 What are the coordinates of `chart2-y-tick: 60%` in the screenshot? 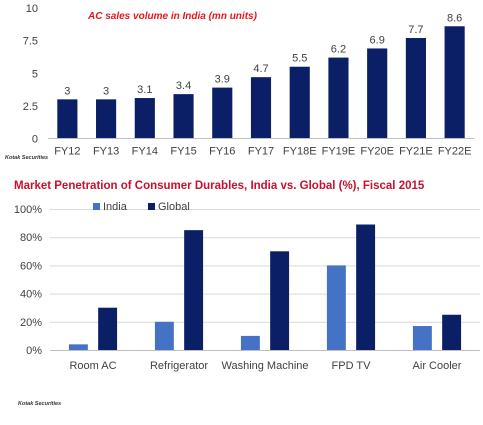 It's located at (31, 266).